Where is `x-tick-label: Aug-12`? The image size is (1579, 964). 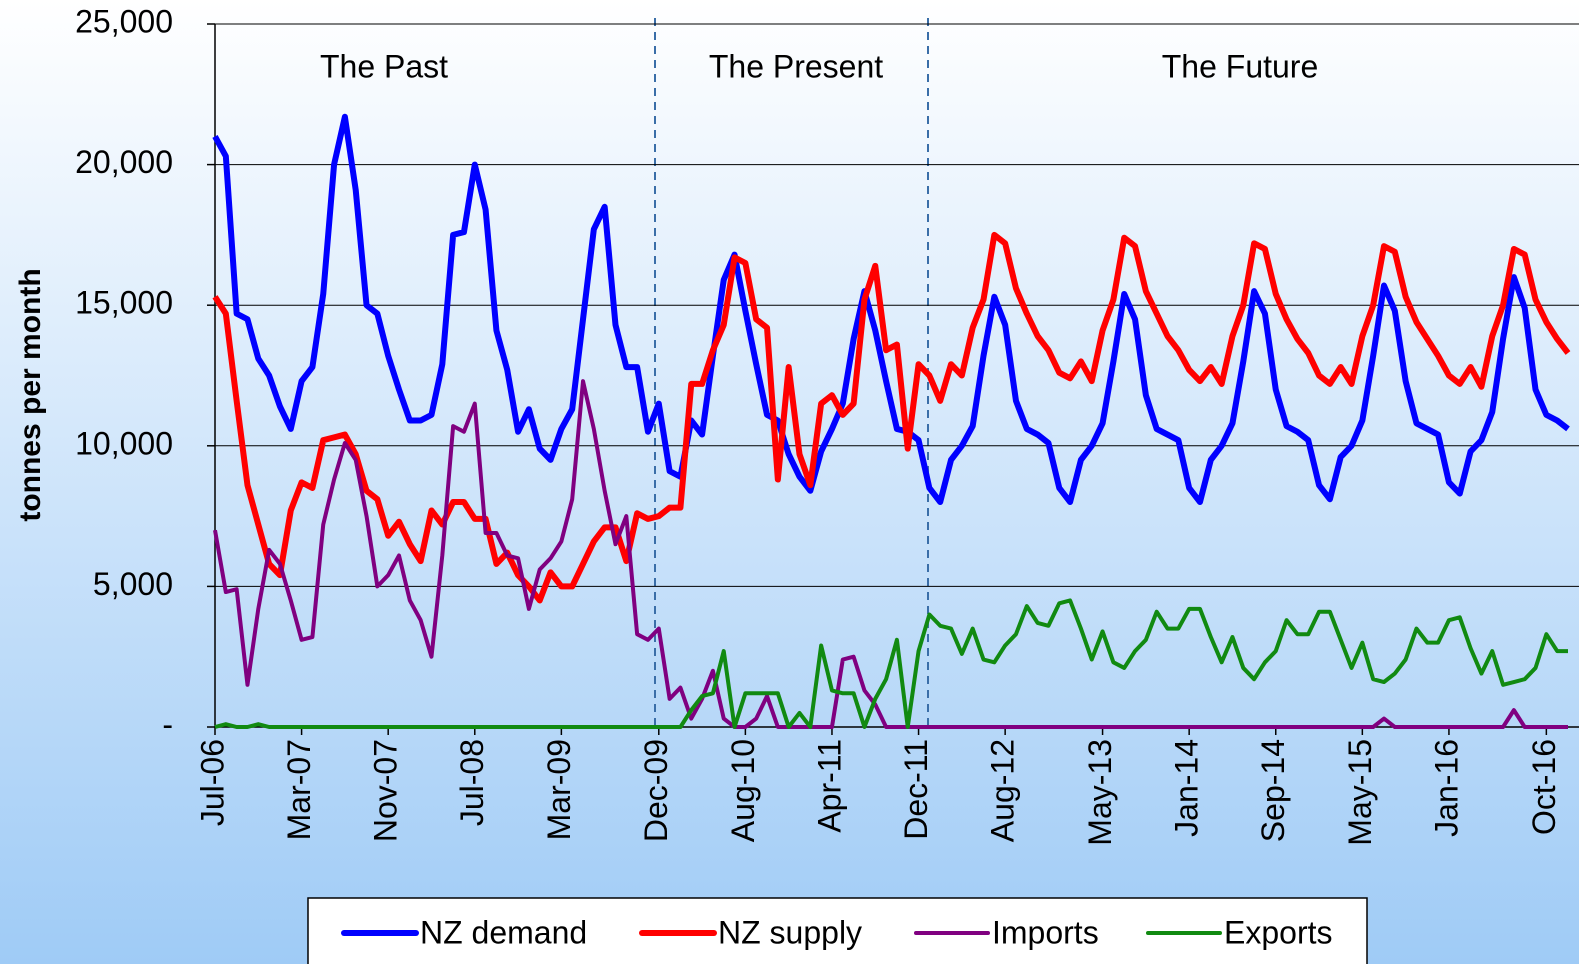 x-tick-label: Aug-12 is located at coordinates (1003, 790).